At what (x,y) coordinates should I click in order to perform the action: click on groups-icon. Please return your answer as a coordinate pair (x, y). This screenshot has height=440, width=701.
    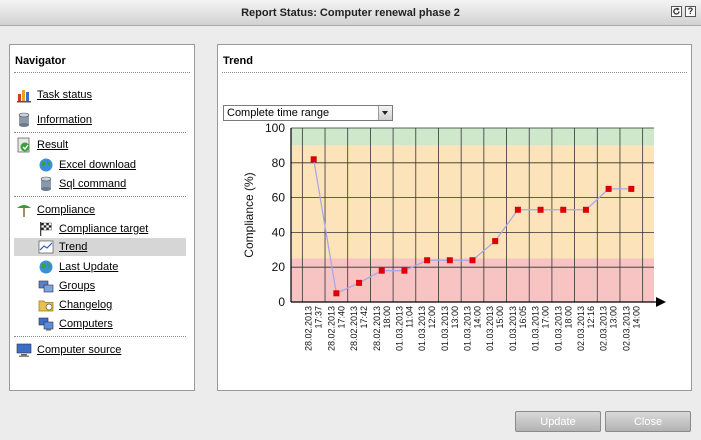
    Looking at the image, I should click on (46, 286).